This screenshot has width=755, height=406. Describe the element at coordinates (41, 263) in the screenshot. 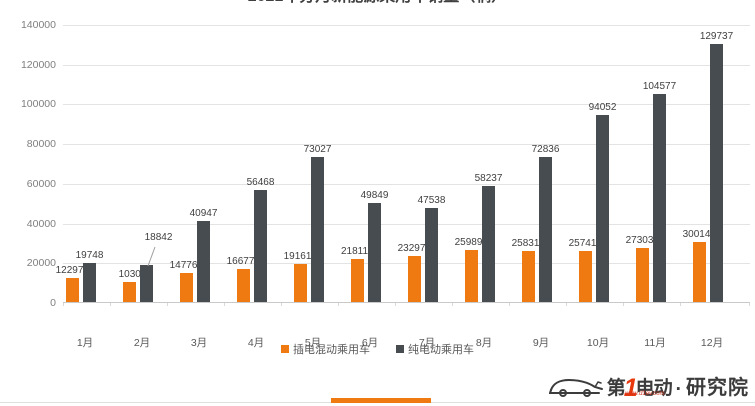

I see `y-axis-label: 20000` at that location.